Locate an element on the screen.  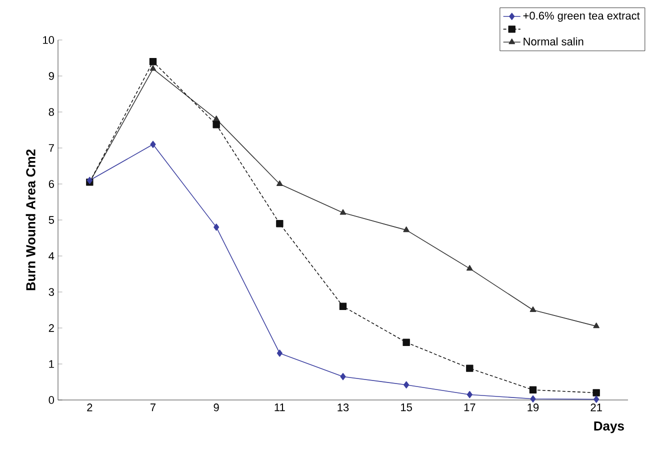
x-tick-label: 11 is located at coordinates (279, 408).